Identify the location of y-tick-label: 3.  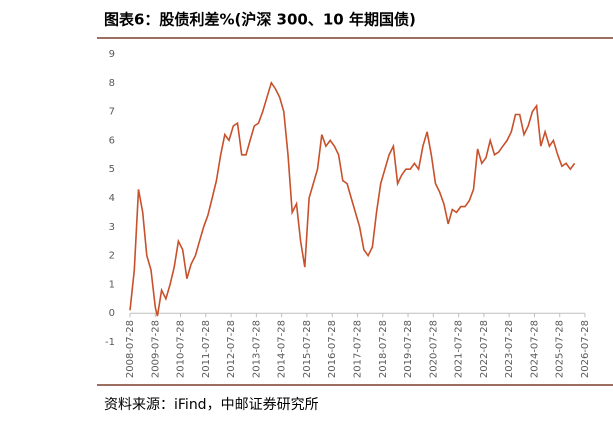
(112, 227).